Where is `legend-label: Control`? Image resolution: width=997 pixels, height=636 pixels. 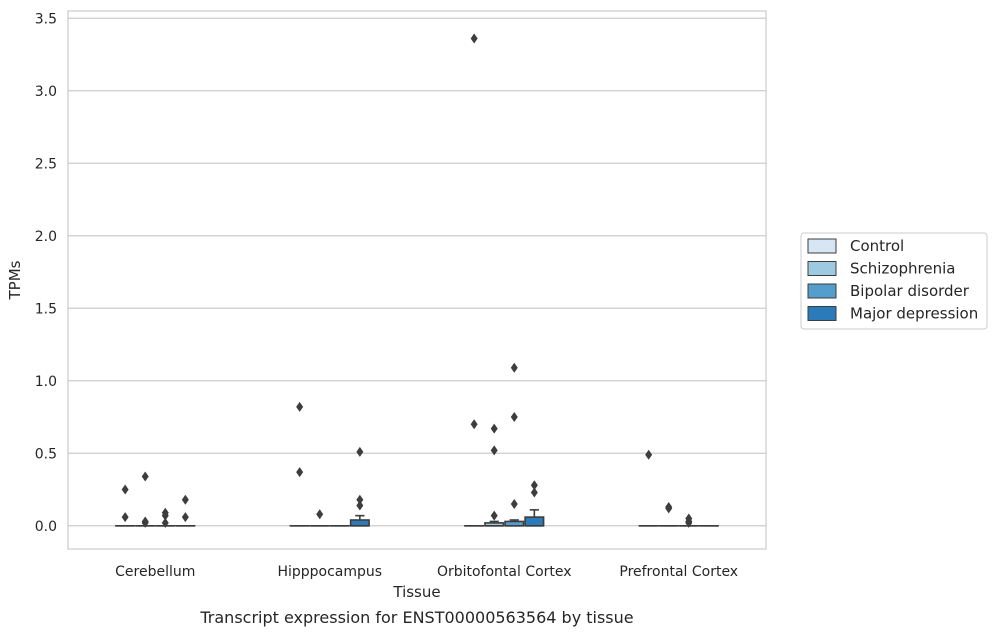
legend-label: Control is located at coordinates (877, 246).